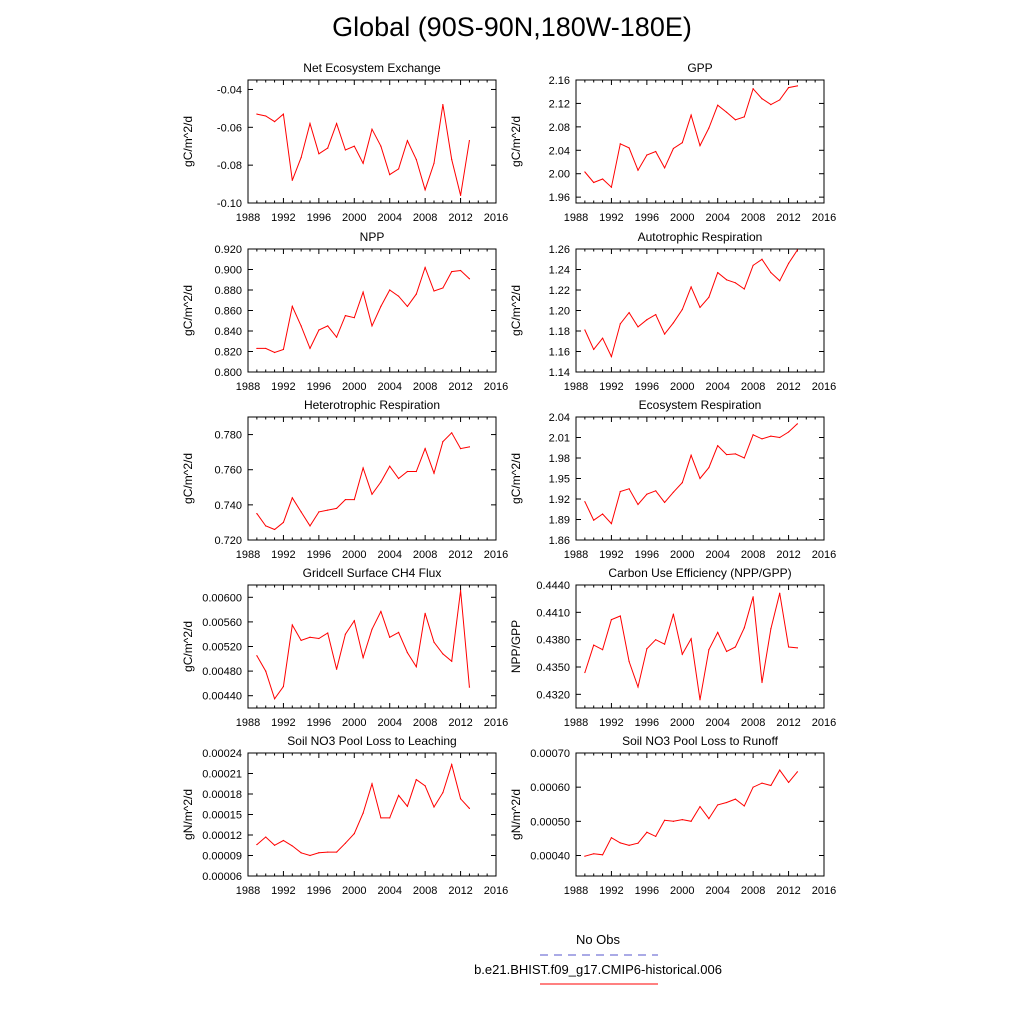 The image size is (1024, 1024). What do you see at coordinates (559, 500) in the screenshot?
I see `y-tick-label: 1.92` at bounding box center [559, 500].